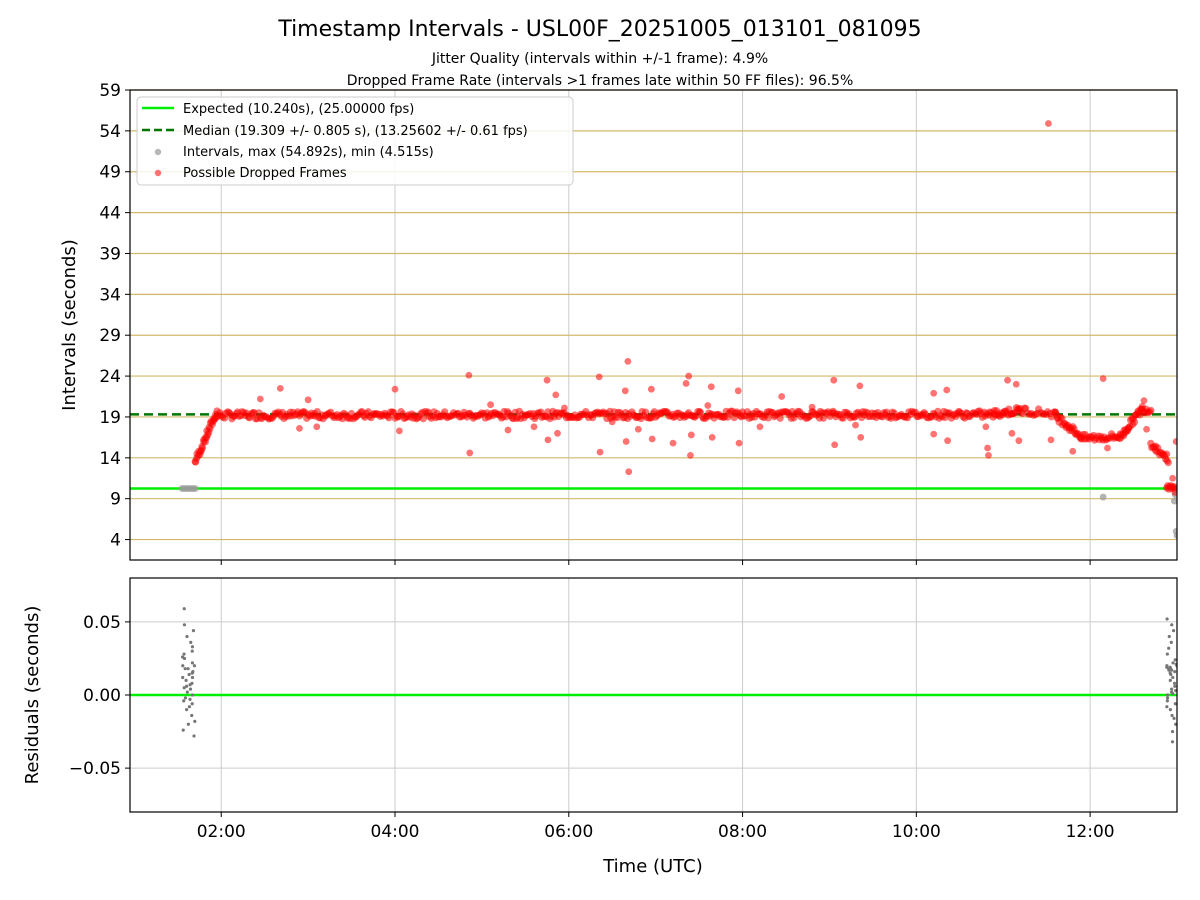 The width and height of the screenshot is (1200, 900). I want to click on time-axis-label: Time (UTC), so click(652, 866).